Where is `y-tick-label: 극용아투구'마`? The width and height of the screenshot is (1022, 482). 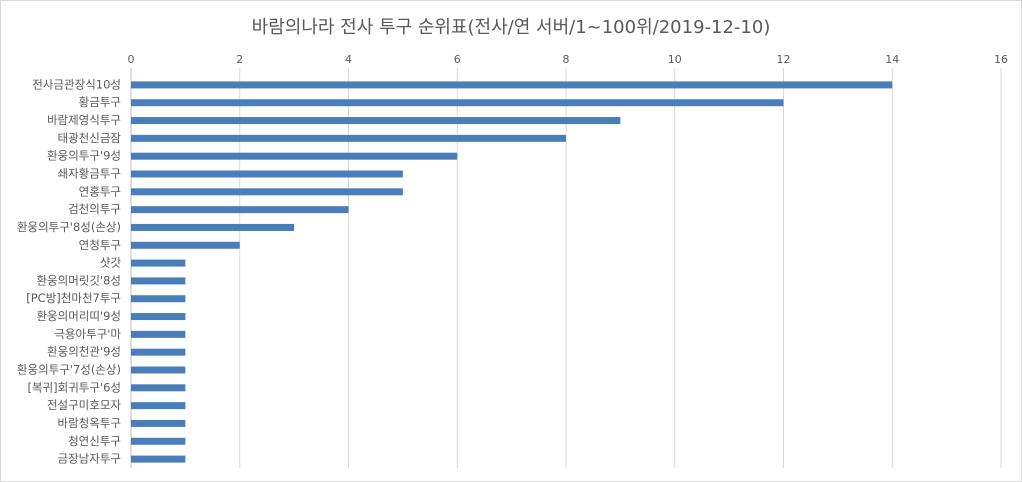
y-tick-label: 극용아투구'마 is located at coordinates (87, 334).